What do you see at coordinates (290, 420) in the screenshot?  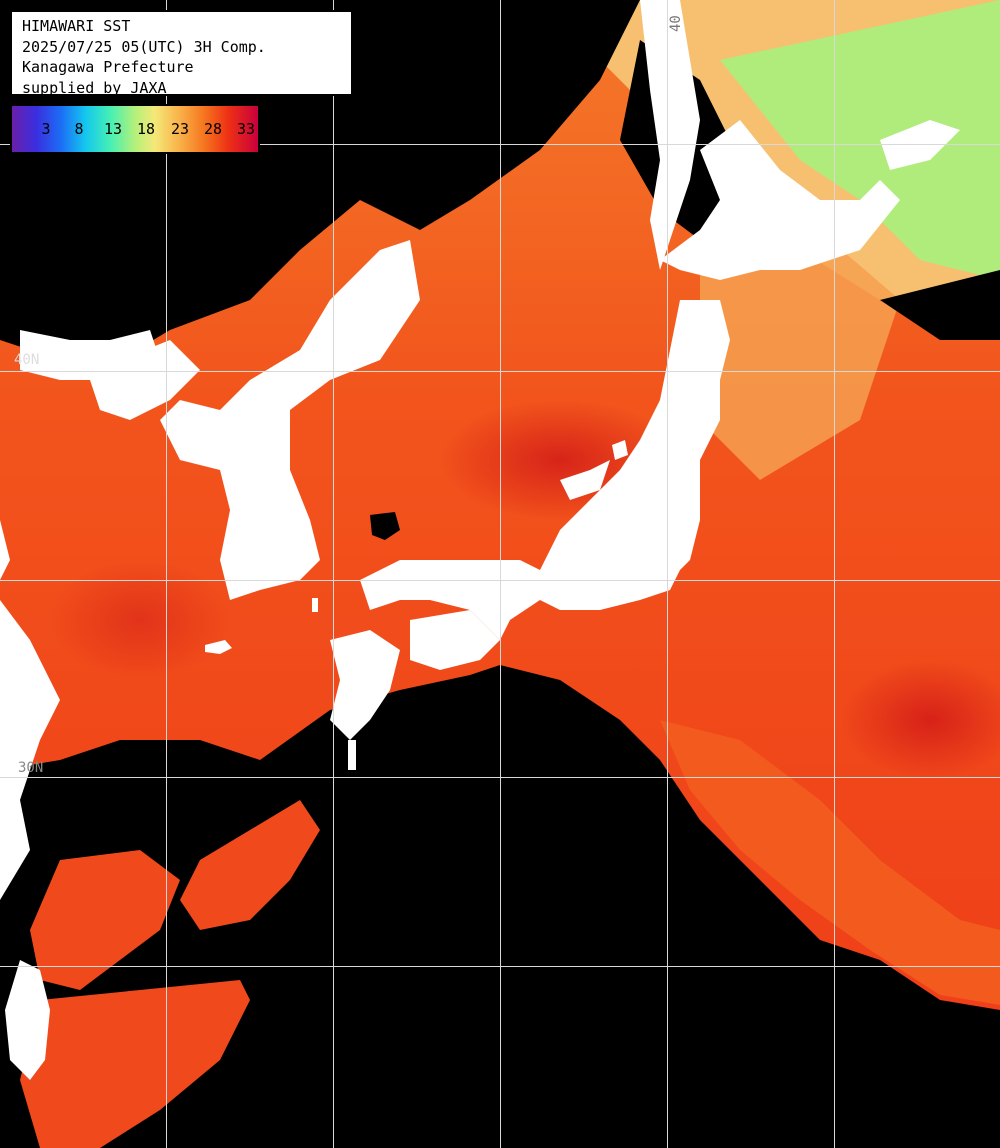 I see `land-korea` at bounding box center [290, 420].